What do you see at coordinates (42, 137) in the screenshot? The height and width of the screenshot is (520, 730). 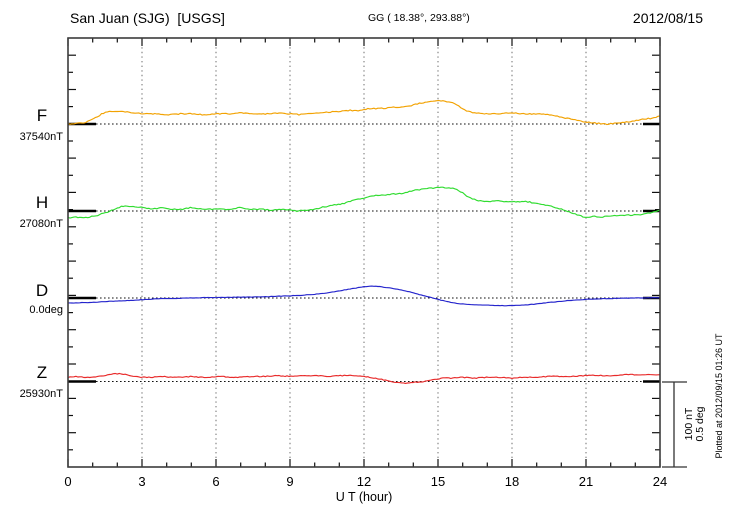 I see `channel-baseline-value-F: 37540nT` at bounding box center [42, 137].